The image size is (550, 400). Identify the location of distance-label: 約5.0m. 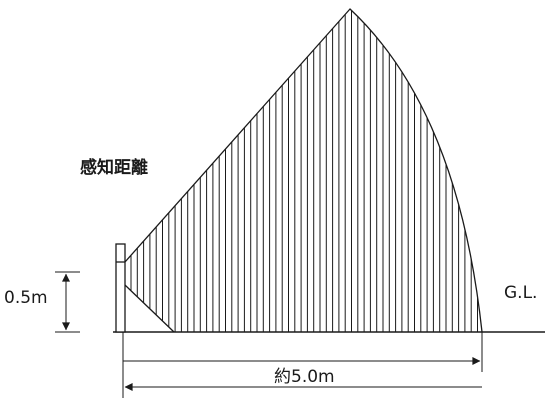
(304, 377).